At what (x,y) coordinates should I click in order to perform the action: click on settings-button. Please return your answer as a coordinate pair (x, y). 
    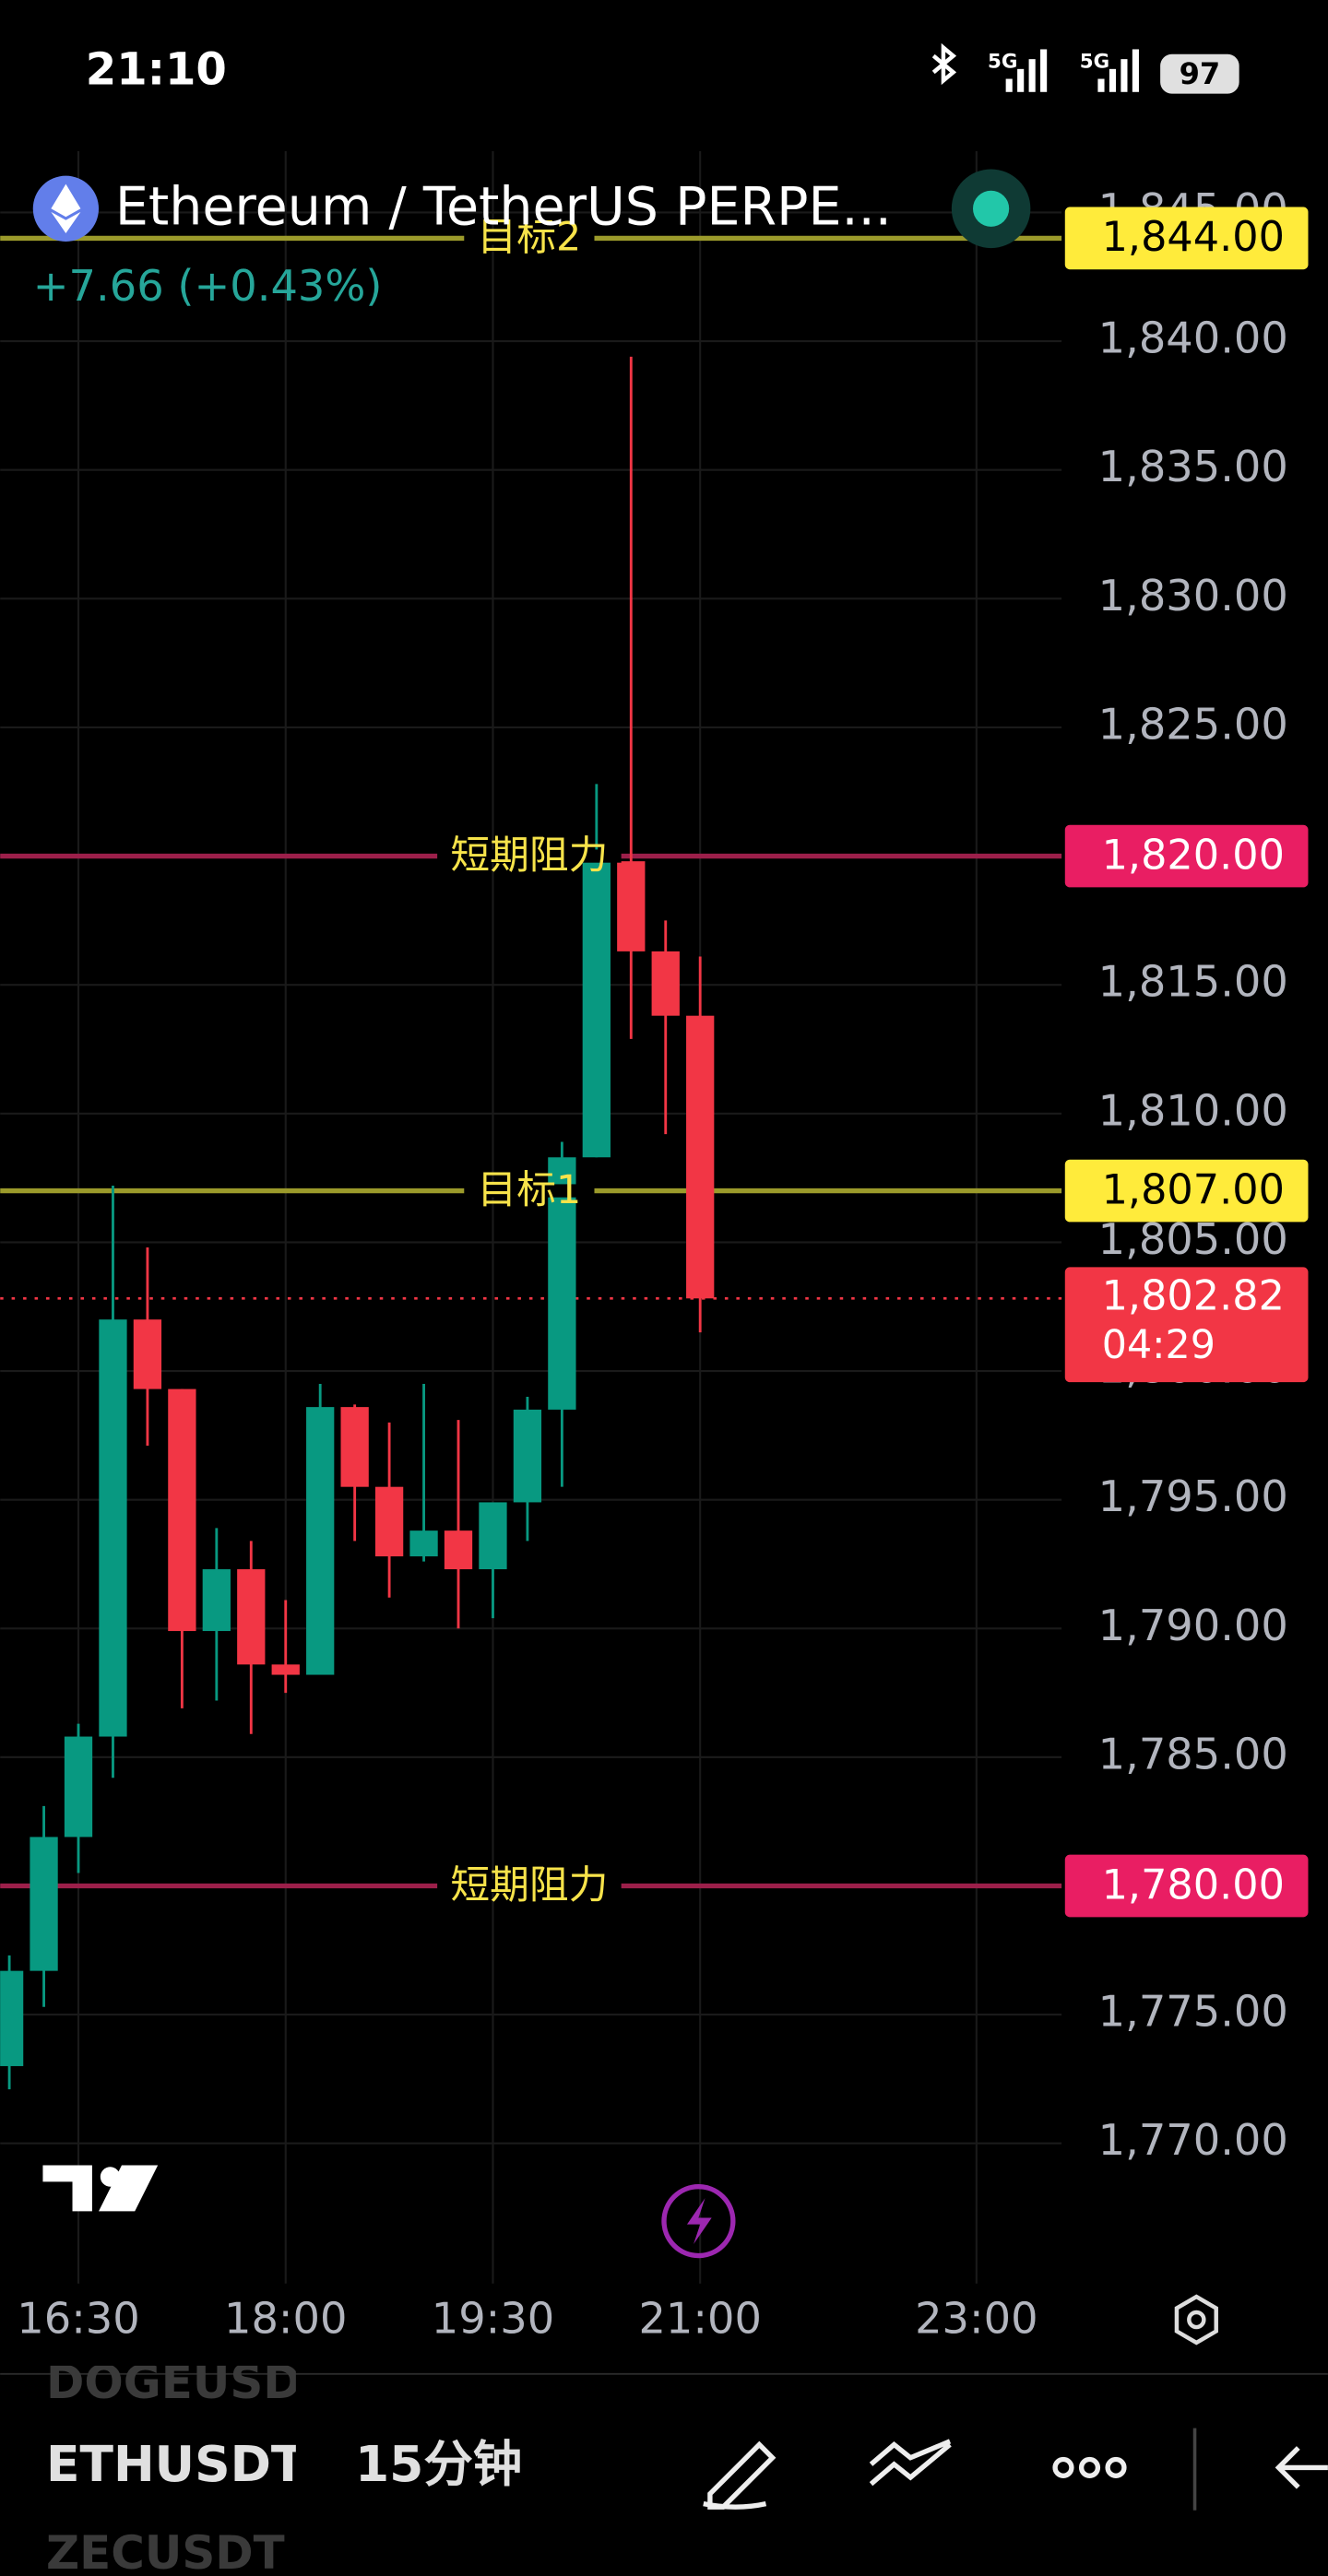
    Looking at the image, I should click on (1196, 2320).